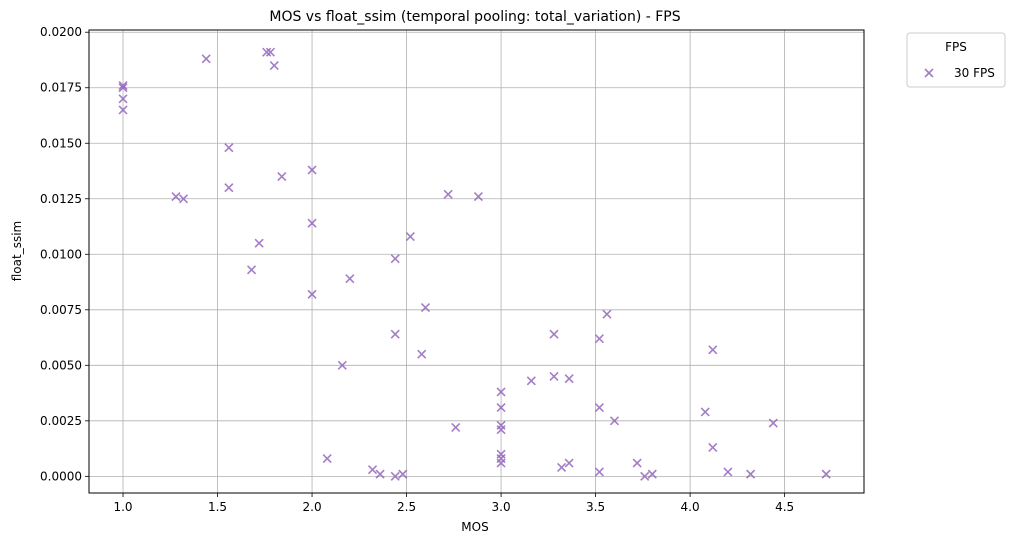  I want to click on legend-marker-x-icon, so click(929, 73).